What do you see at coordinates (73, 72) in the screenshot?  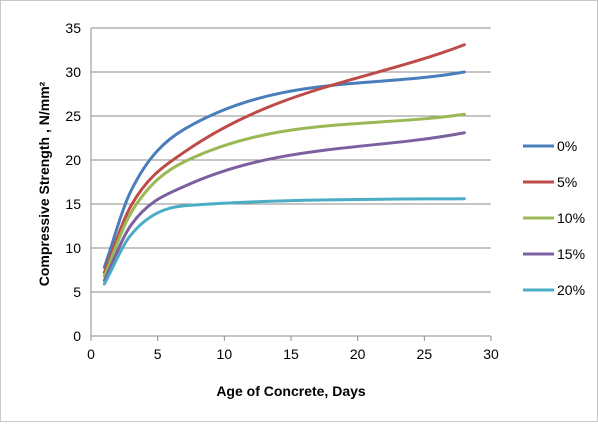 I see `y-tick-label: 30` at bounding box center [73, 72].